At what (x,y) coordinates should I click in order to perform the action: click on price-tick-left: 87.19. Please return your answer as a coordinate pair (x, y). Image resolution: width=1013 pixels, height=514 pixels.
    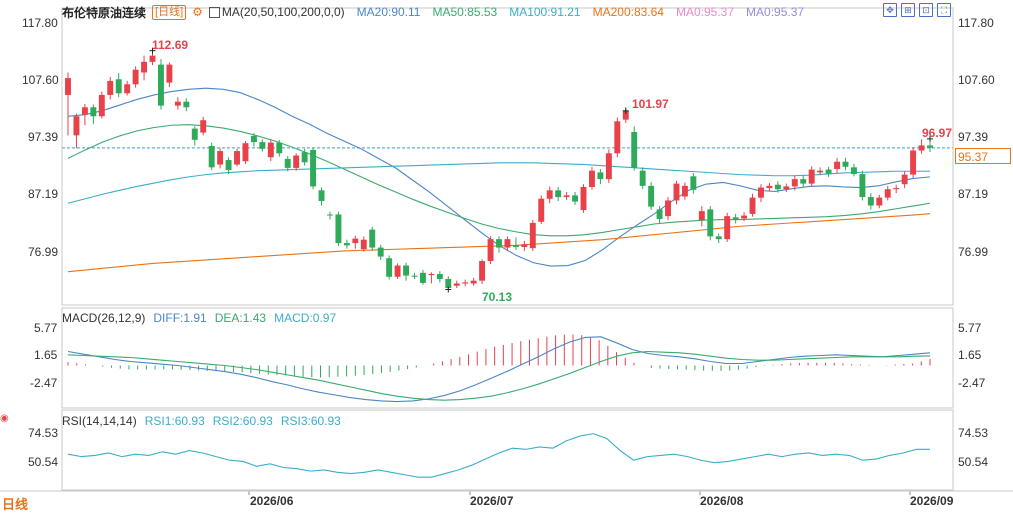
    Looking at the image, I should click on (43, 194).